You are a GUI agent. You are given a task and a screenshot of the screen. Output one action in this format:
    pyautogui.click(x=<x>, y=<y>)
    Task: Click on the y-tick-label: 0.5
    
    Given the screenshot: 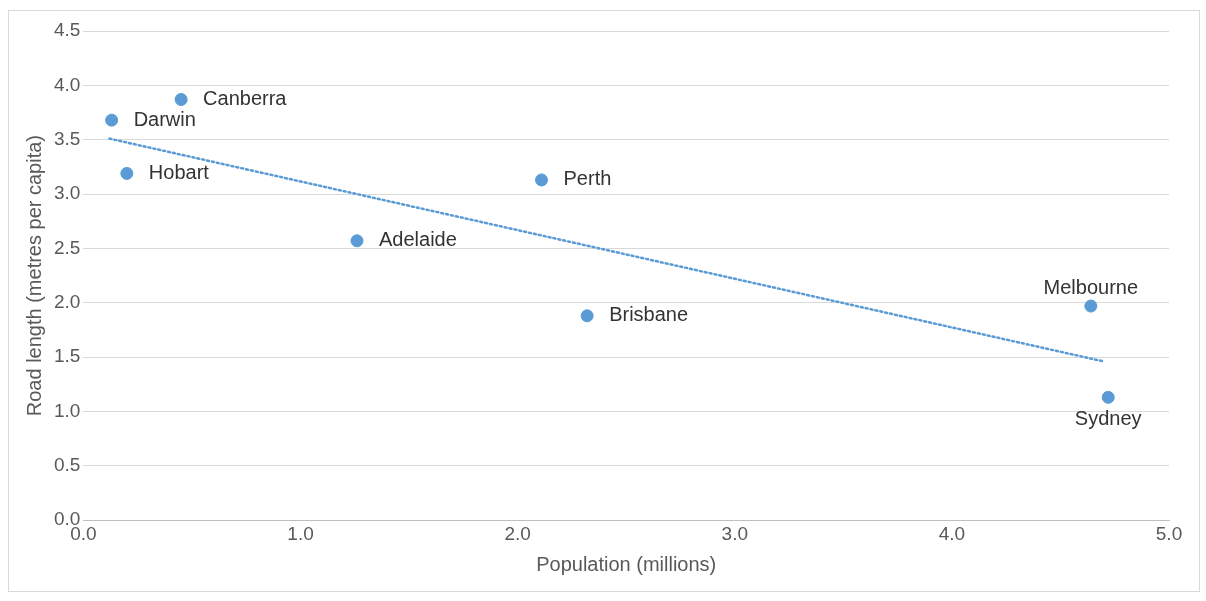 What is the action you would take?
    pyautogui.click(x=67, y=465)
    